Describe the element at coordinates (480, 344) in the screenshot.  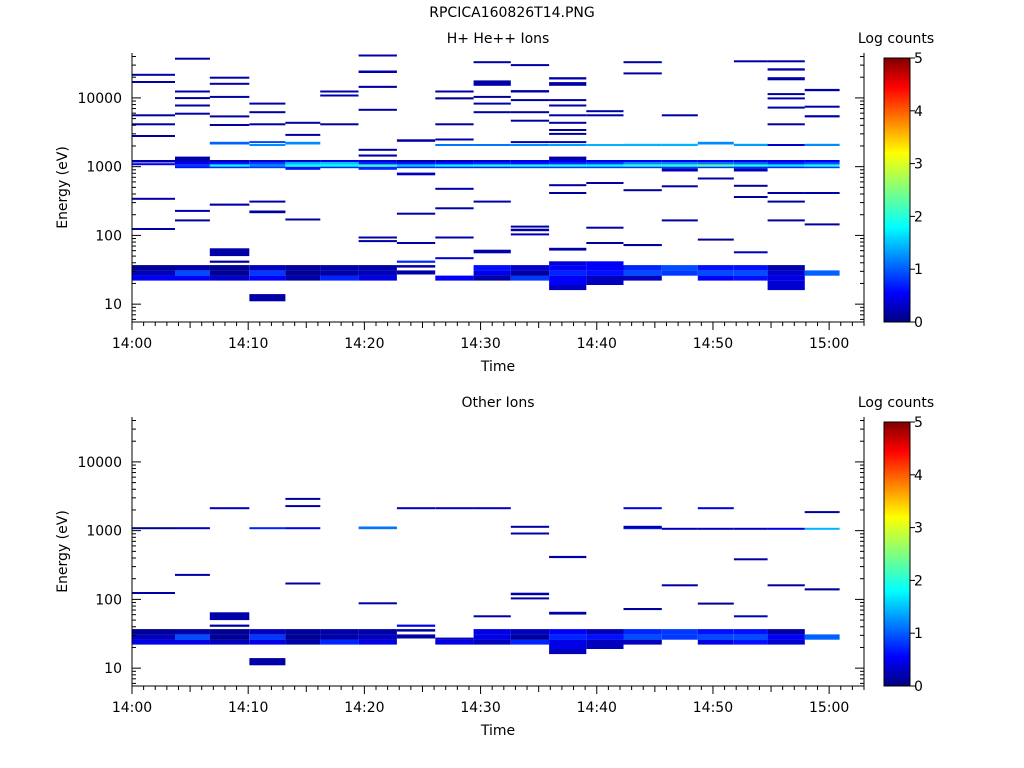
I see `x-tick-label: 14:30` at that location.